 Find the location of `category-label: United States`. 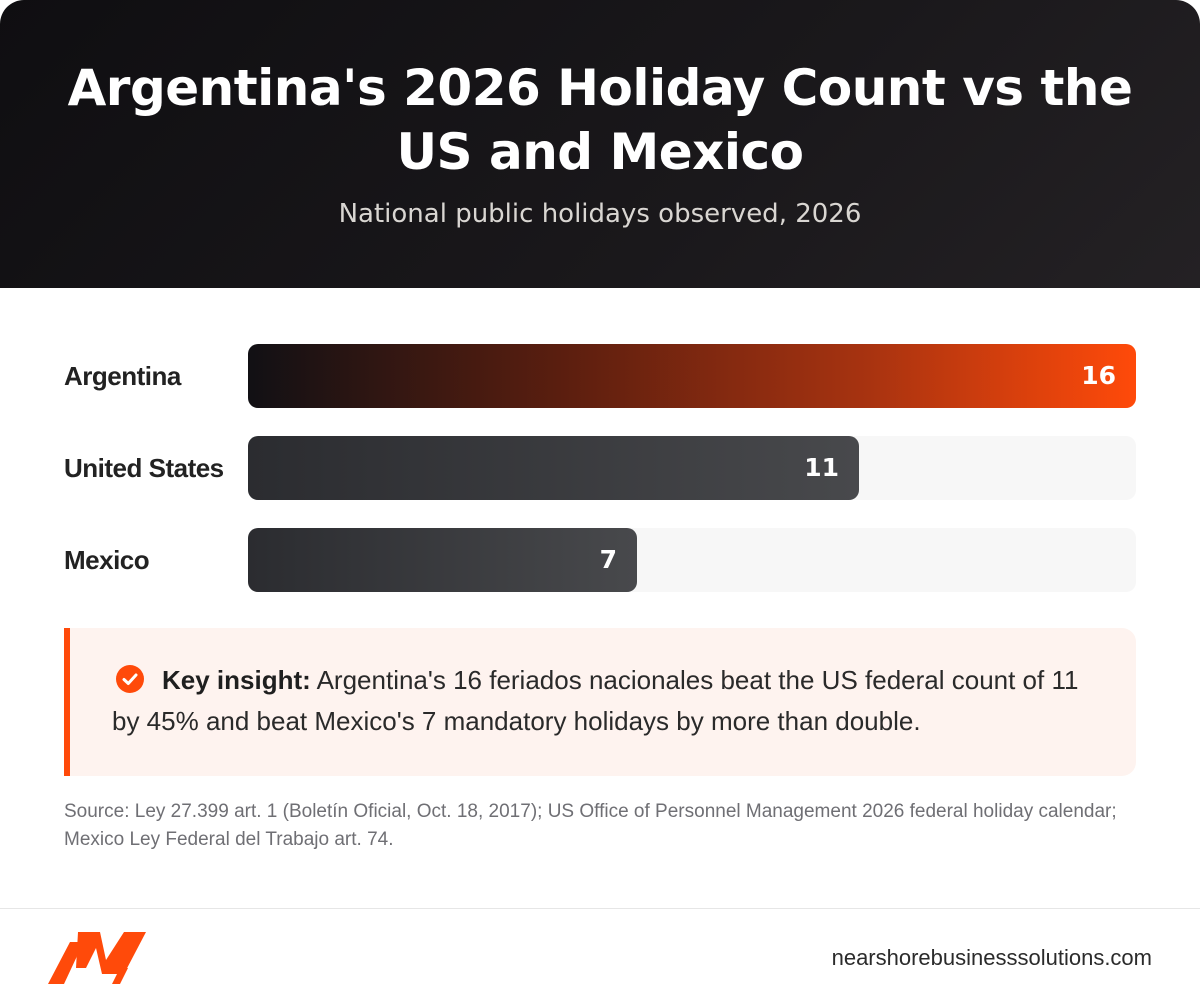

category-label: United States is located at coordinates (144, 468).